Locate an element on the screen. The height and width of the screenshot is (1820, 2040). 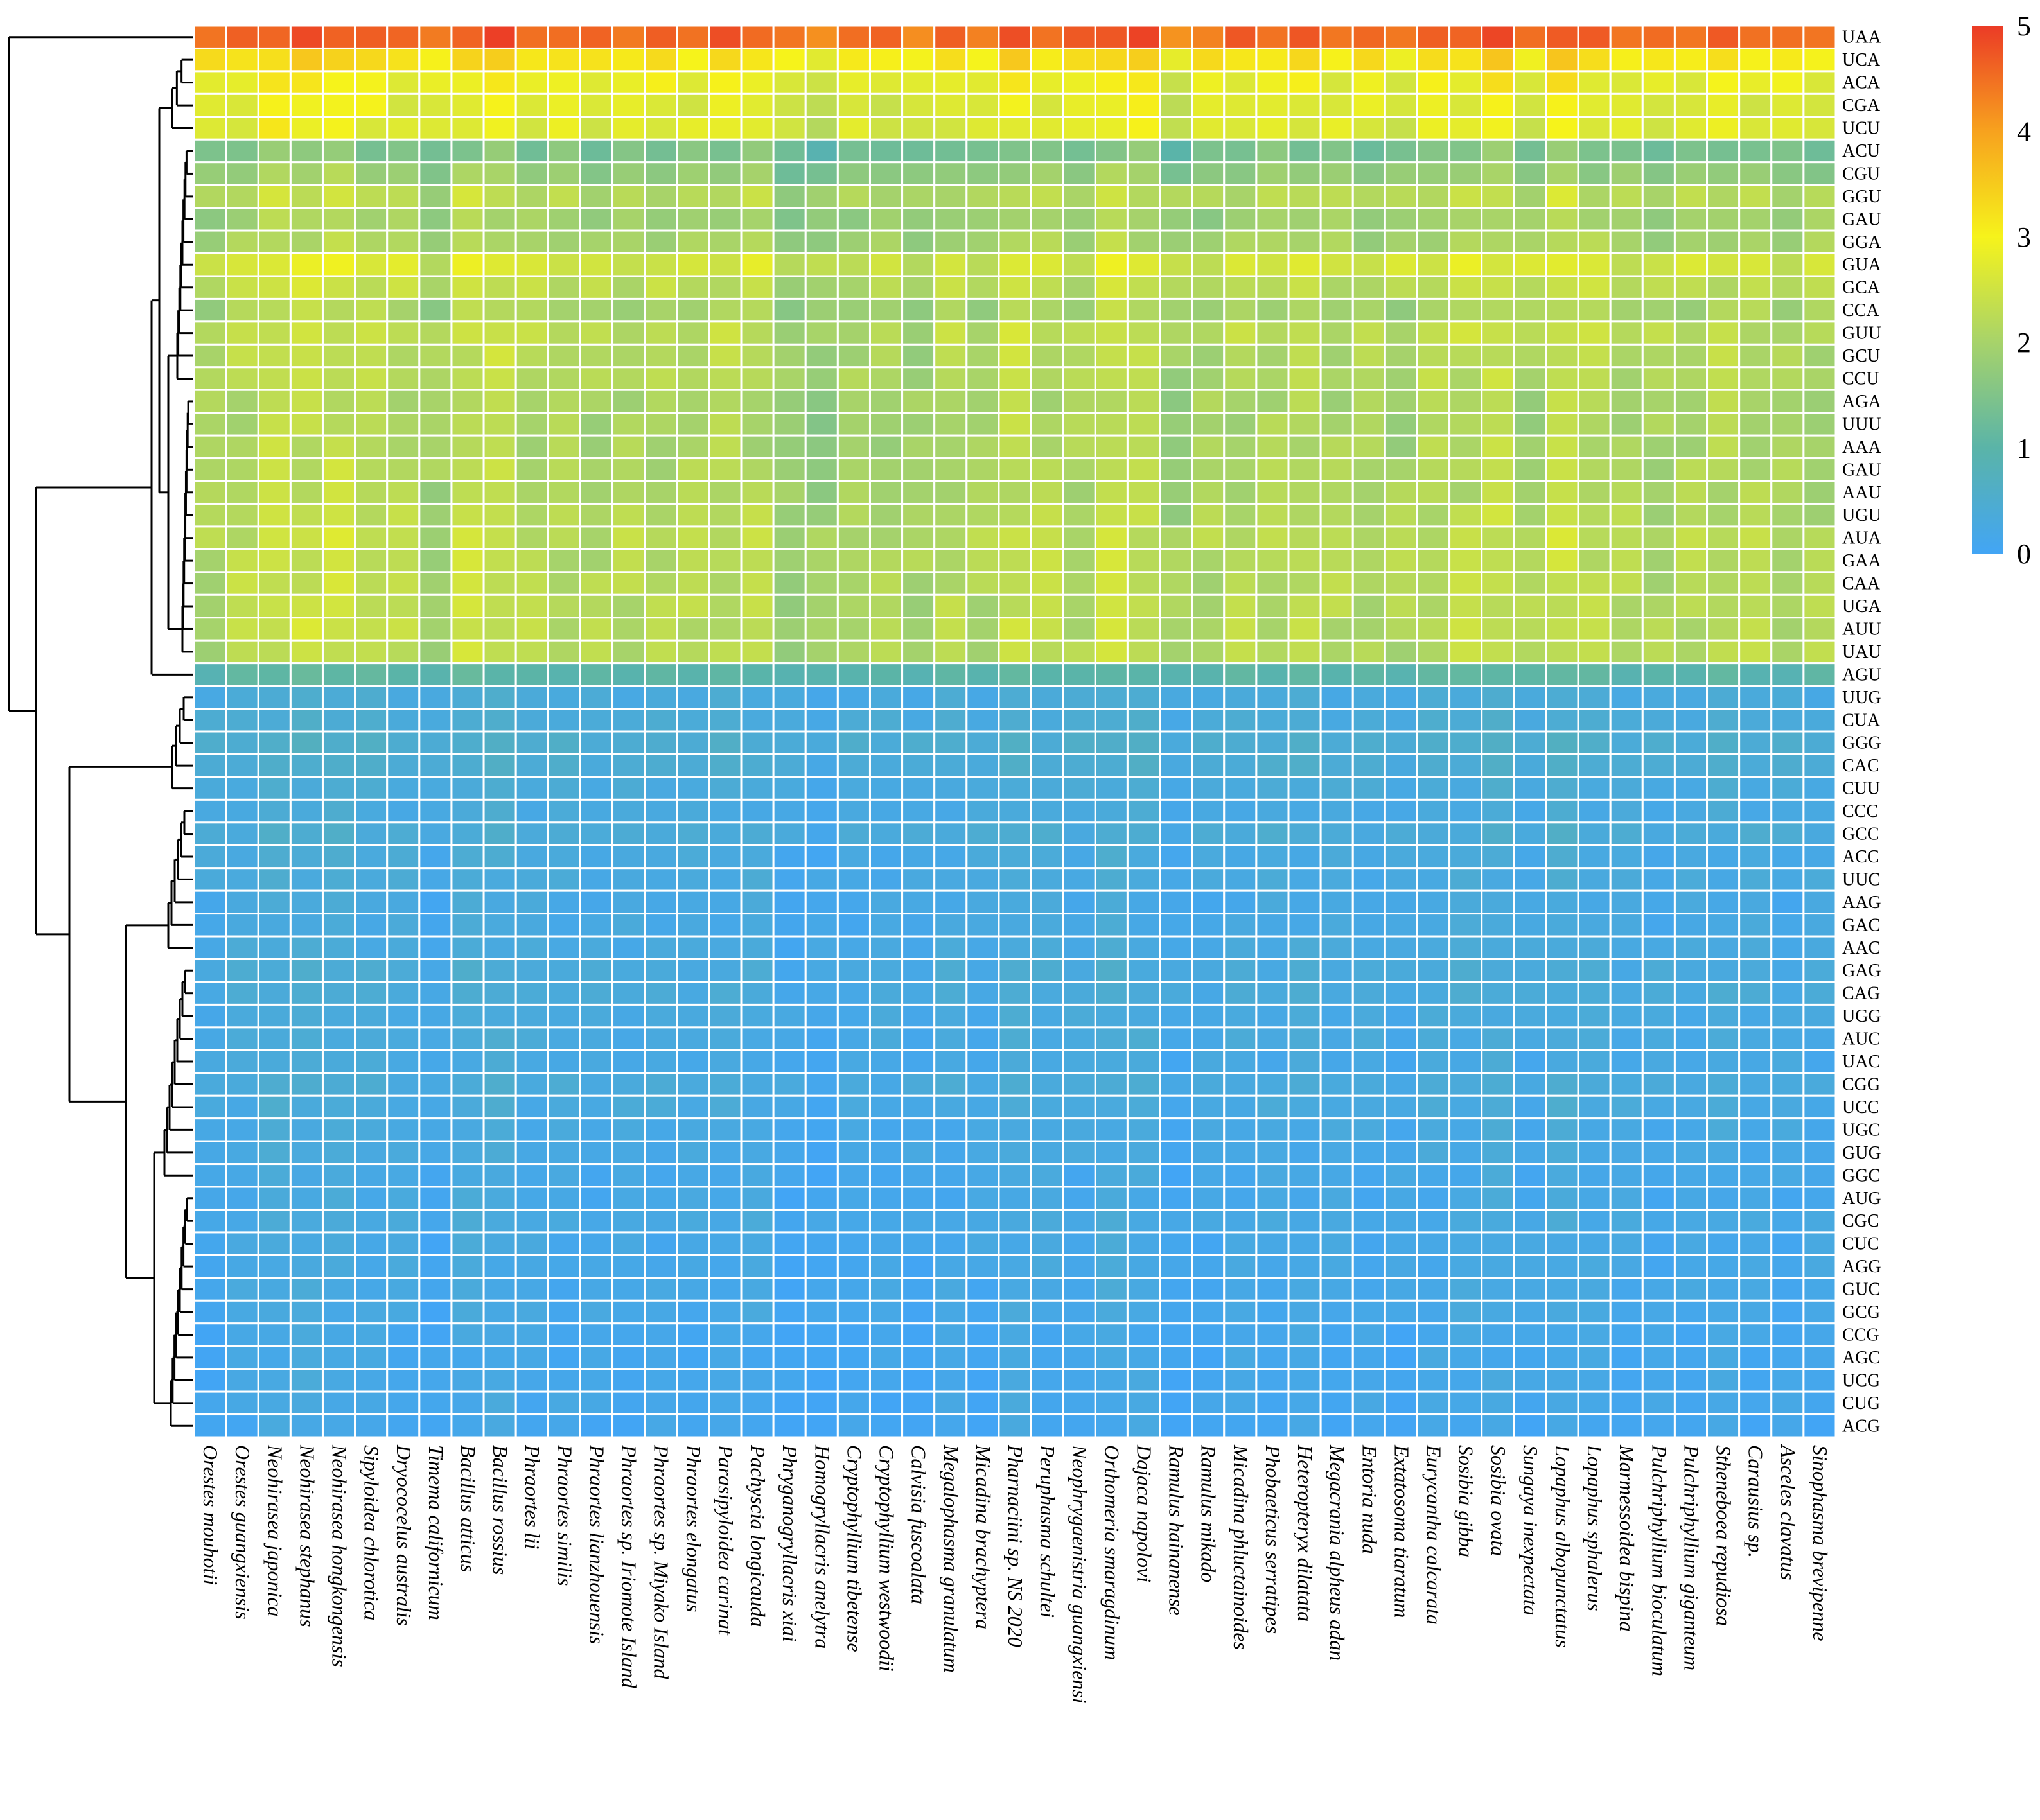
row-label: GAG is located at coordinates (1861, 971).